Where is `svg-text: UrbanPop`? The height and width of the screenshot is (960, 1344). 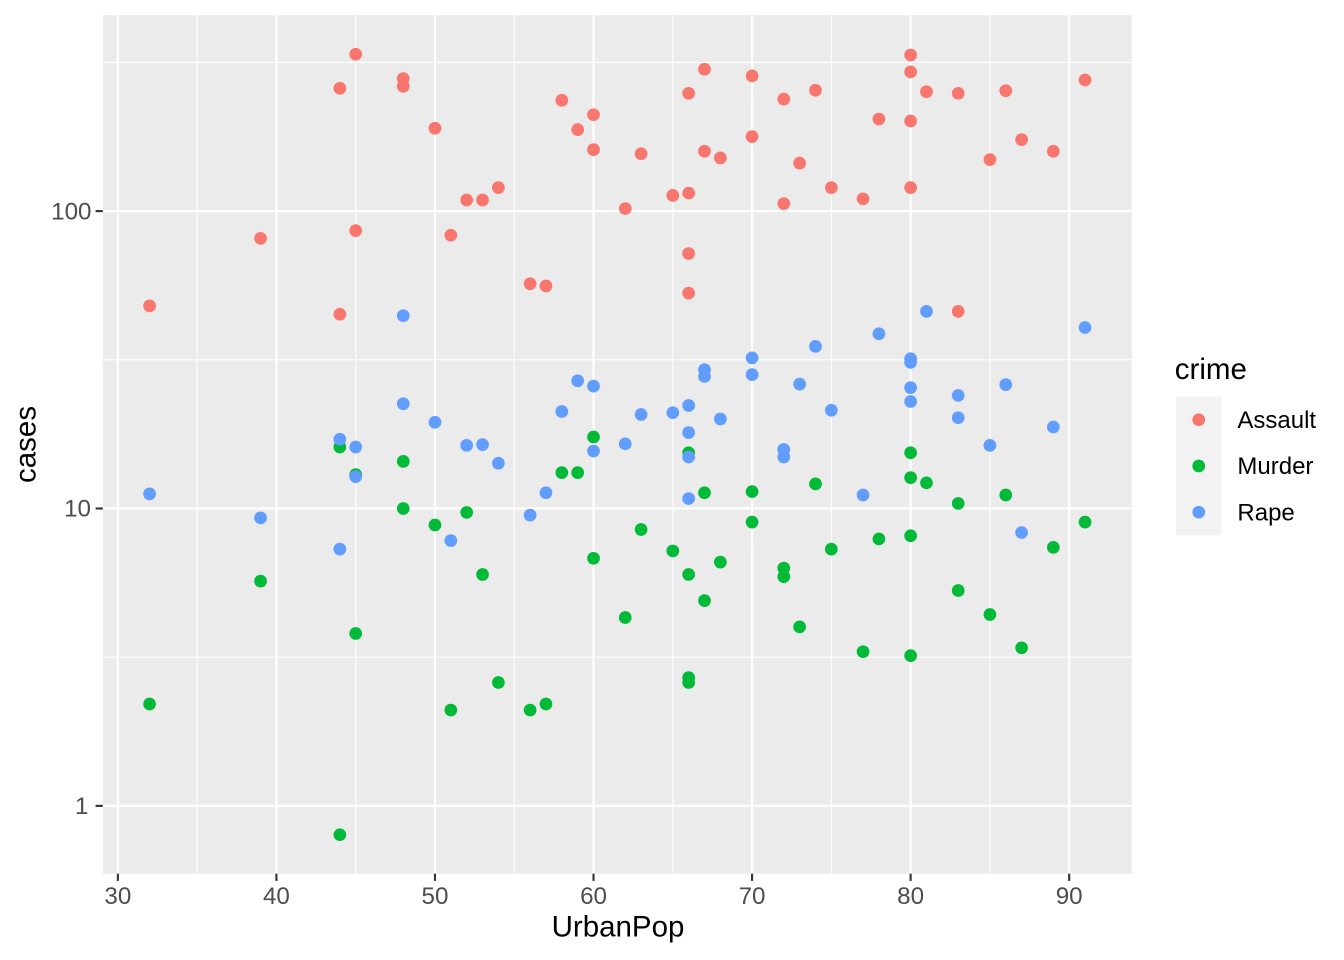 svg-text: UrbanPop is located at coordinates (618, 927).